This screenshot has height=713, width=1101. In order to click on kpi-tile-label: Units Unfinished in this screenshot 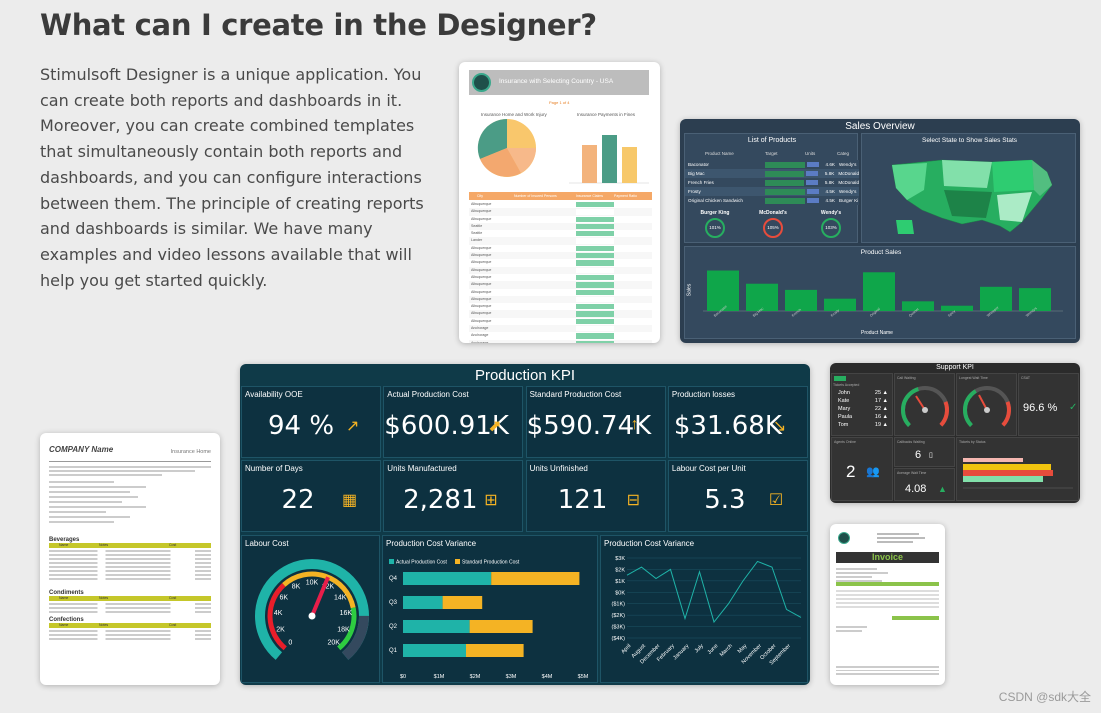, I will do `click(558, 468)`.